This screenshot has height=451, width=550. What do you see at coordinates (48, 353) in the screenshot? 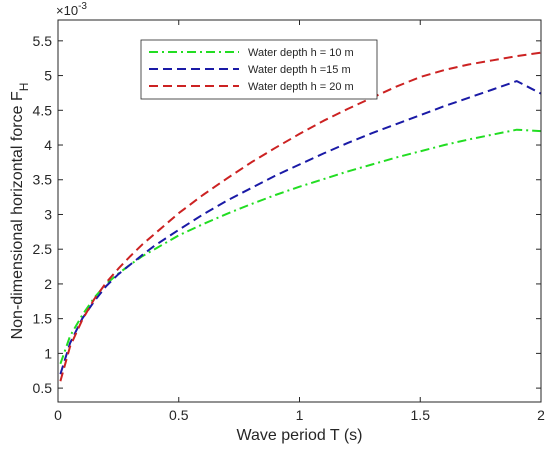
I see `y-tick-label: 1` at bounding box center [48, 353].